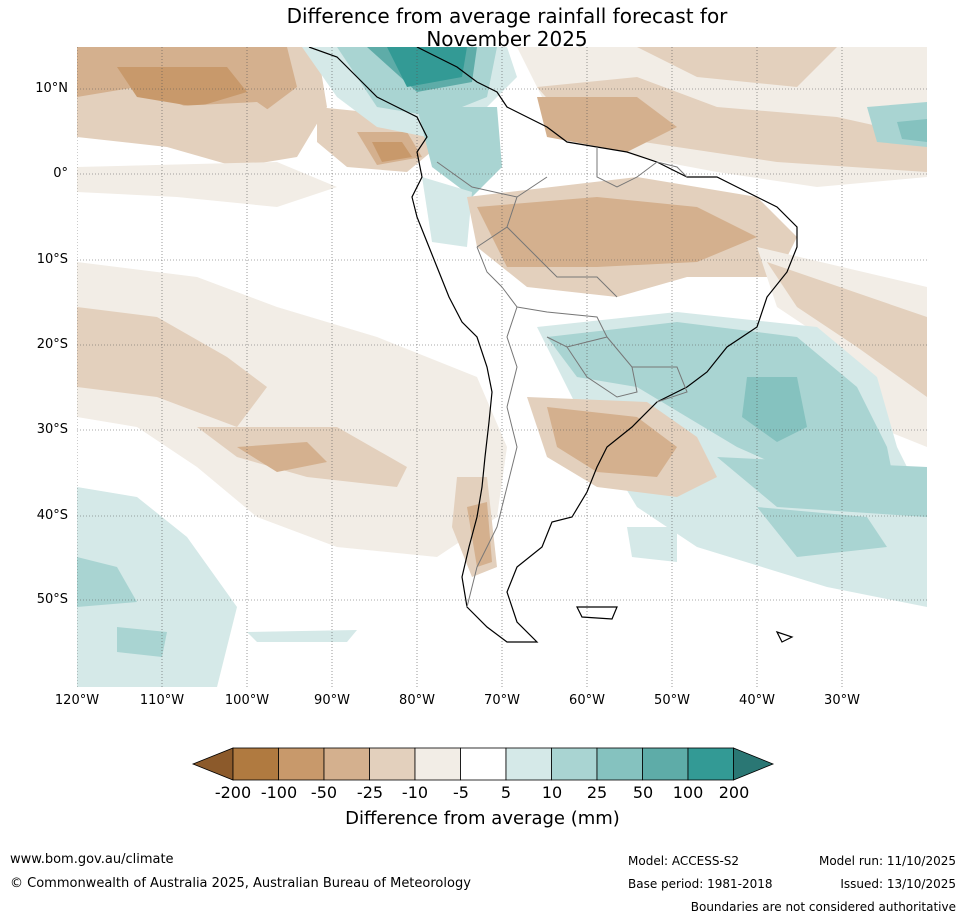 The height and width of the screenshot is (919, 965). I want to click on lat-label-40s: 40°S, so click(52, 515).